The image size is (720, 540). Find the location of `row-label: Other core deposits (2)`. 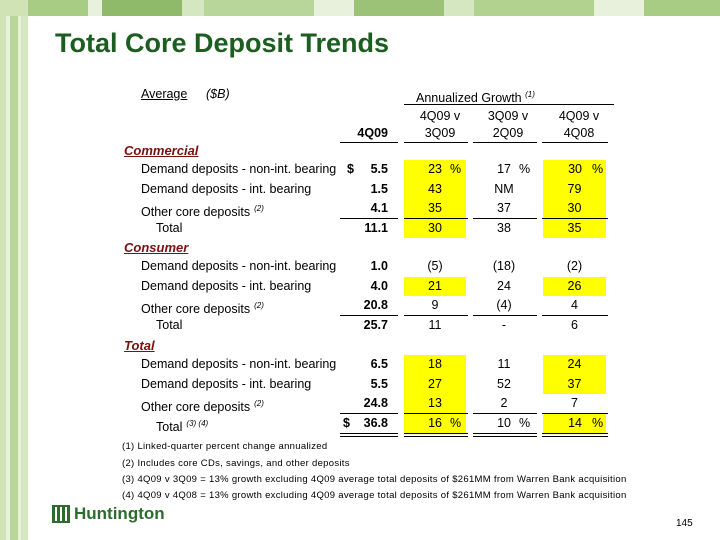

row-label: Other core deposits (2) is located at coordinates (202, 307).